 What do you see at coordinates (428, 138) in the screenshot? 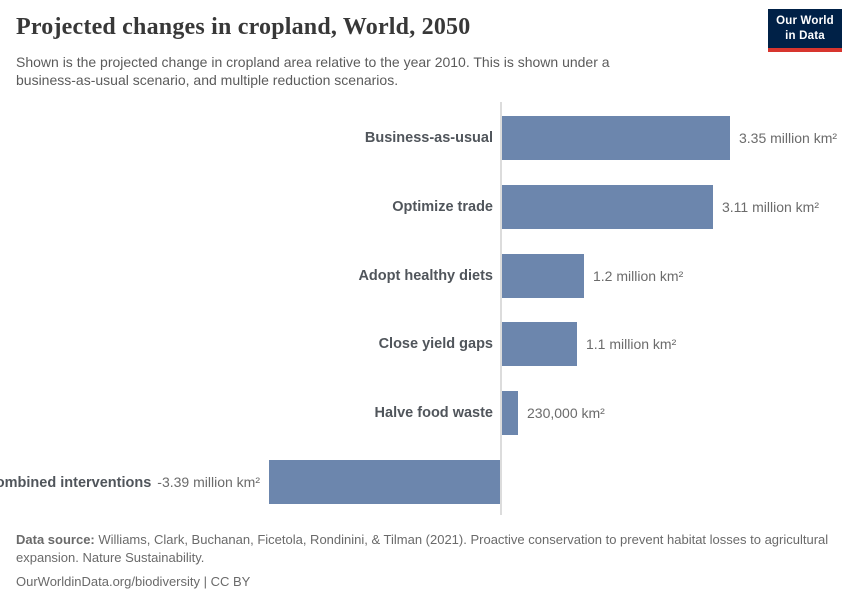
I see `category-label: Business-as-usual` at bounding box center [428, 138].